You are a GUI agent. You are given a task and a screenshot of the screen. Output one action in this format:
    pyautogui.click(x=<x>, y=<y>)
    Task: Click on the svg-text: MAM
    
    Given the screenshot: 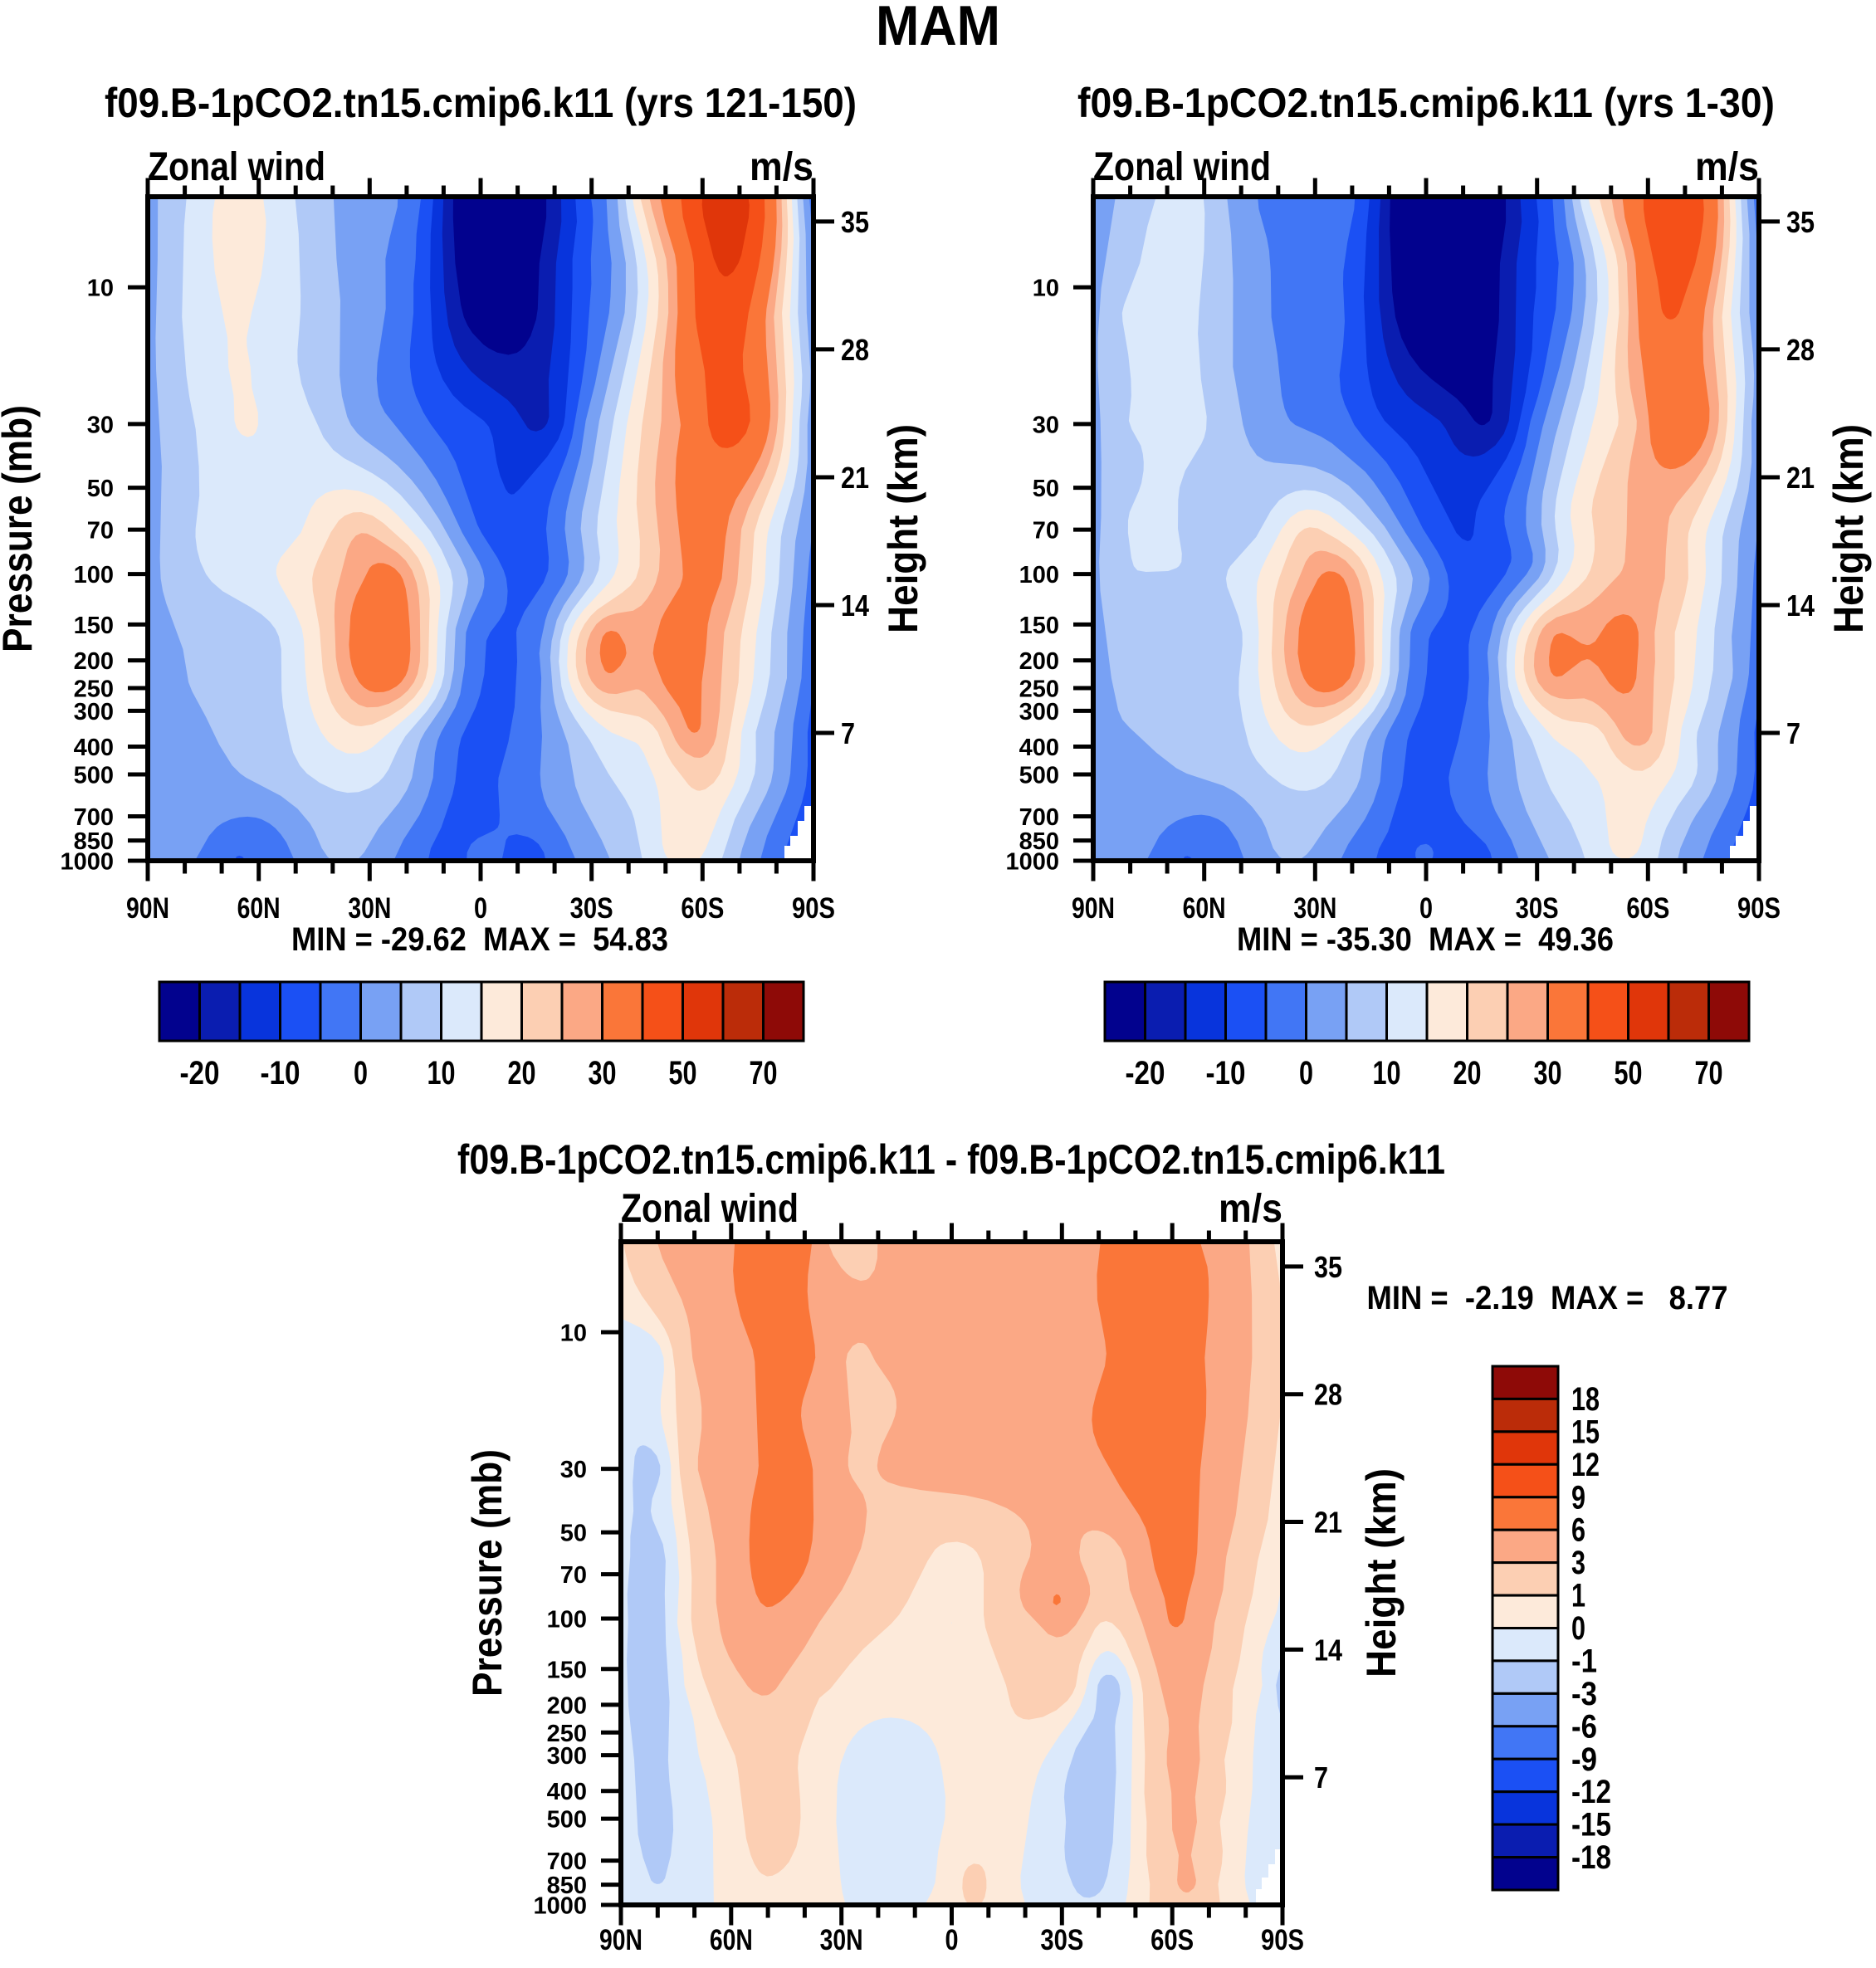 What is the action you would take?
    pyautogui.click(x=938, y=28)
    